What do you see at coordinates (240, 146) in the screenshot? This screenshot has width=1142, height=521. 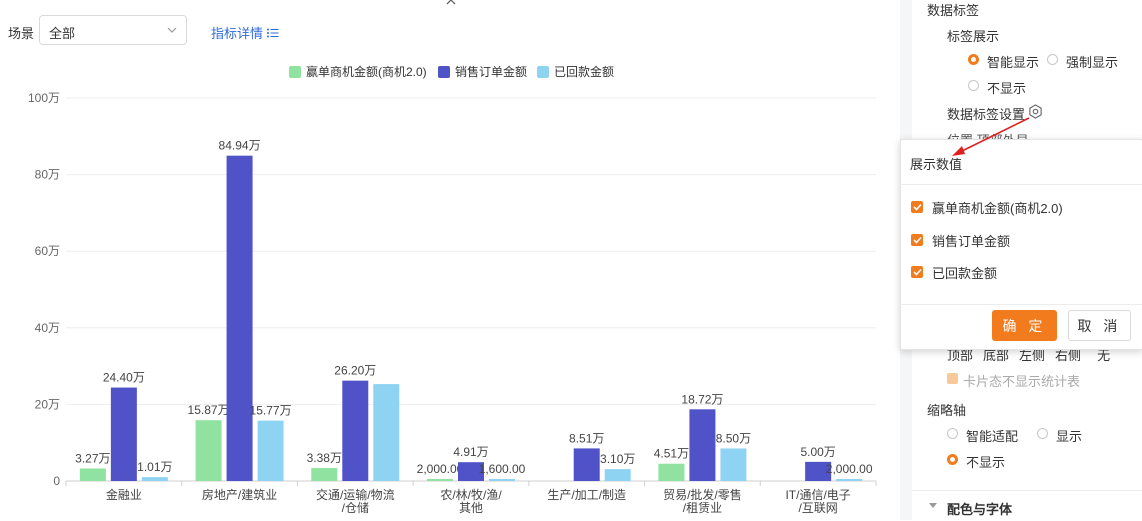 I see `data-label: 84.94万` at bounding box center [240, 146].